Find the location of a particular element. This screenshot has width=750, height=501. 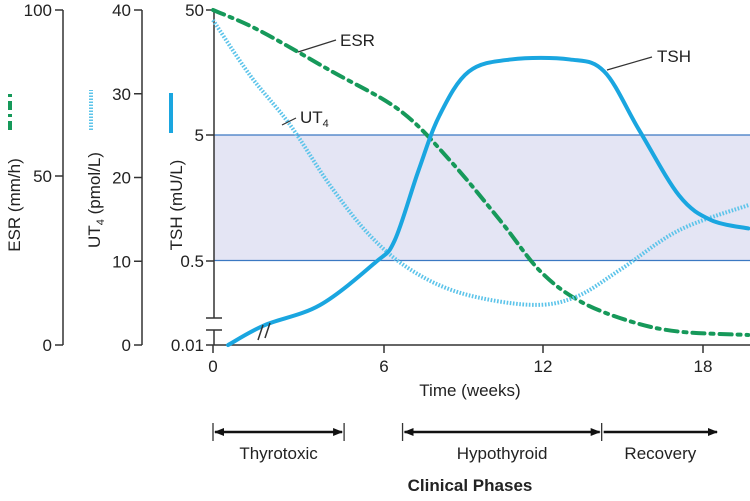

esr-axis: 100 50 0 ESR (mm/h) is located at coordinates (34, 178).